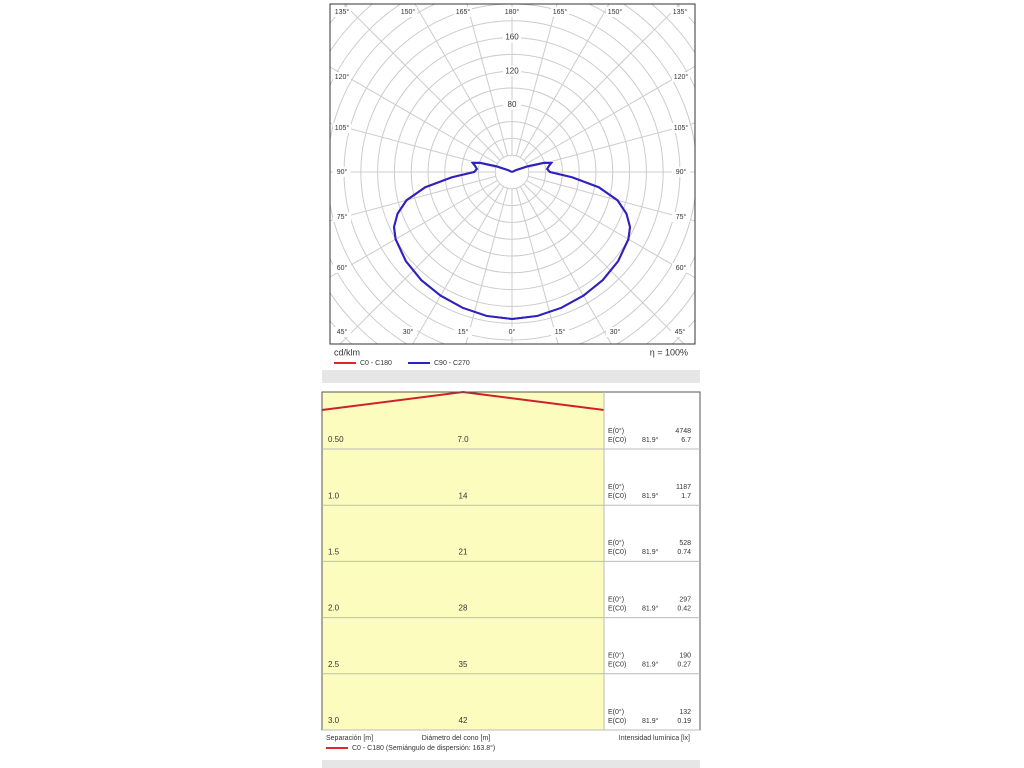 This screenshot has width=1024, height=768. I want to click on legend-label: C90 - C270, so click(452, 363).